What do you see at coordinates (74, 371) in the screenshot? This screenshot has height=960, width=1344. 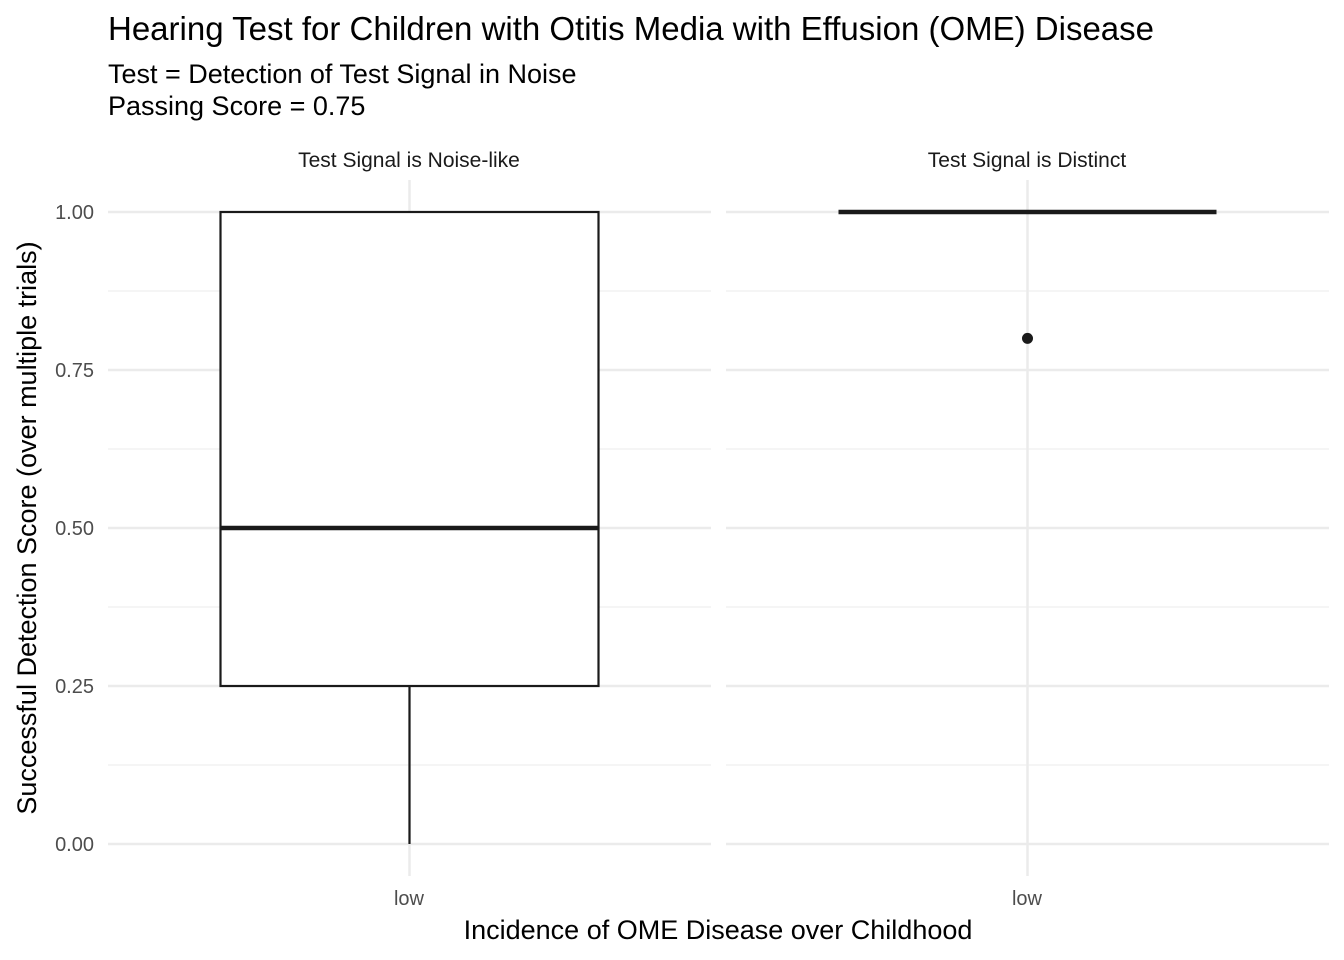 I see `y-tick-label: 0.75` at bounding box center [74, 371].